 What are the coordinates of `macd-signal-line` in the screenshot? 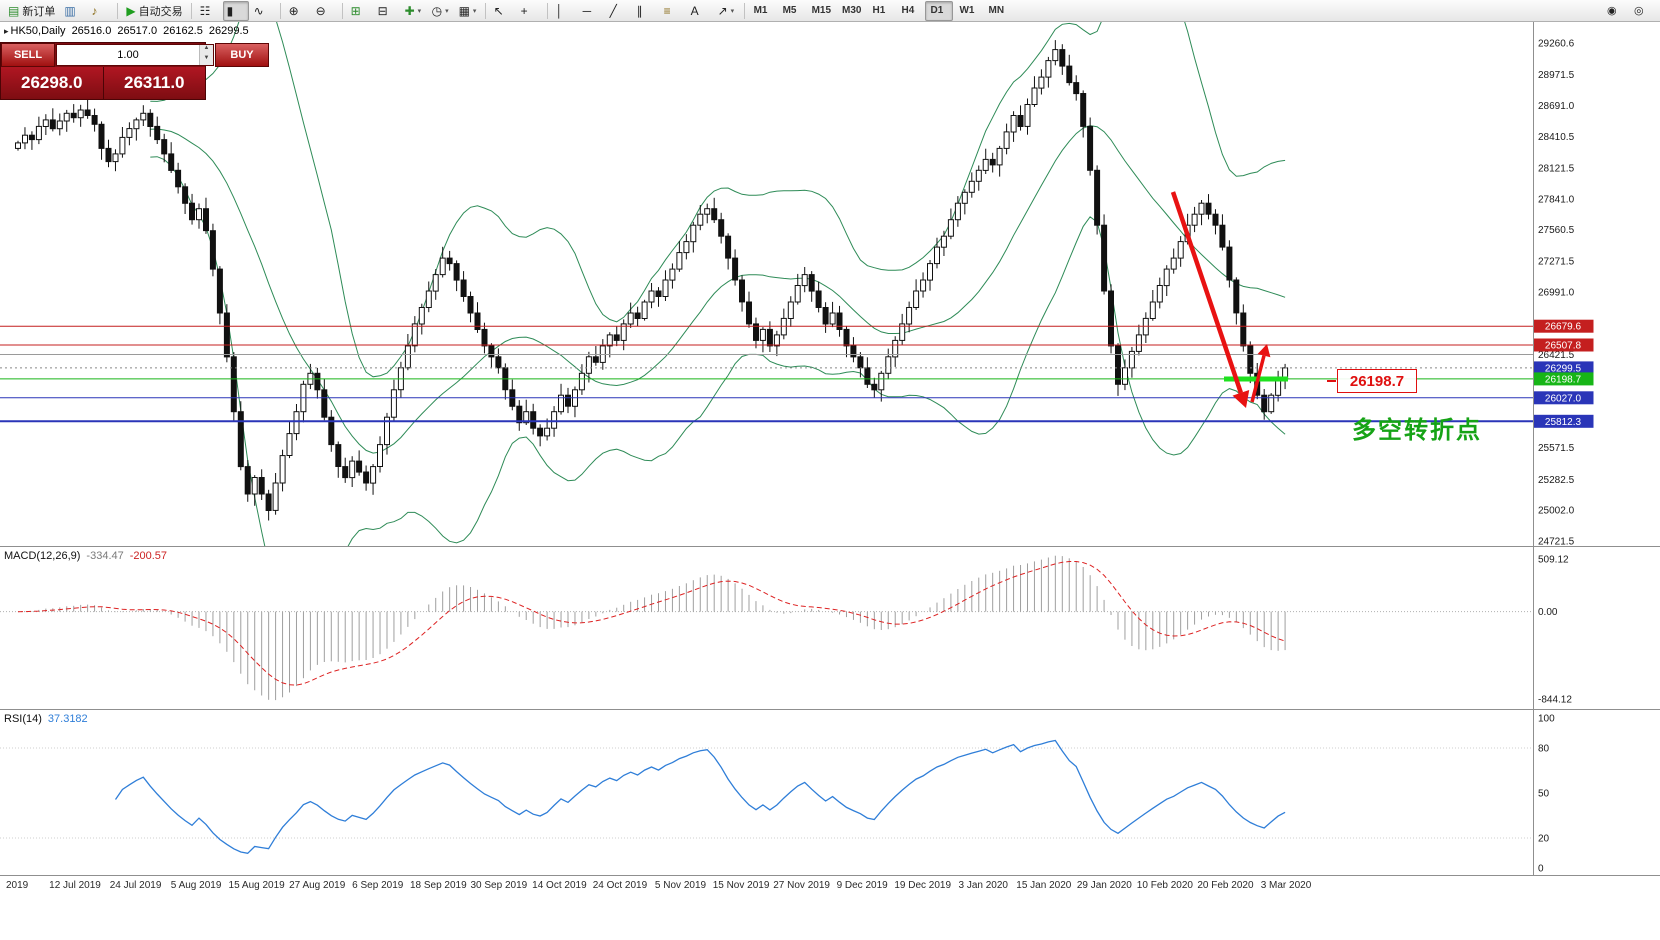 It's located at (651, 623).